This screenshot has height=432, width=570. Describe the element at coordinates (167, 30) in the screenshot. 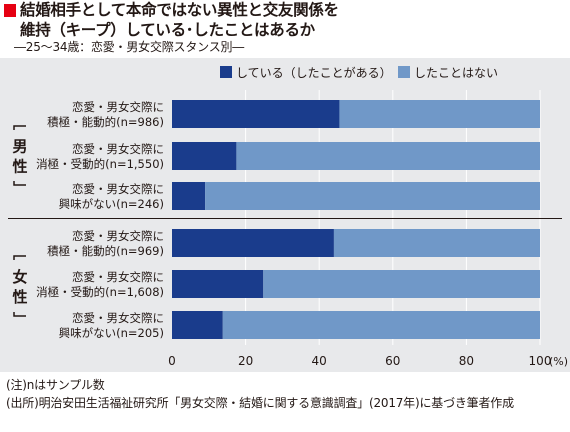

I see `chart-title-line-2: 維持（キープ）している･したことはあるか` at that location.